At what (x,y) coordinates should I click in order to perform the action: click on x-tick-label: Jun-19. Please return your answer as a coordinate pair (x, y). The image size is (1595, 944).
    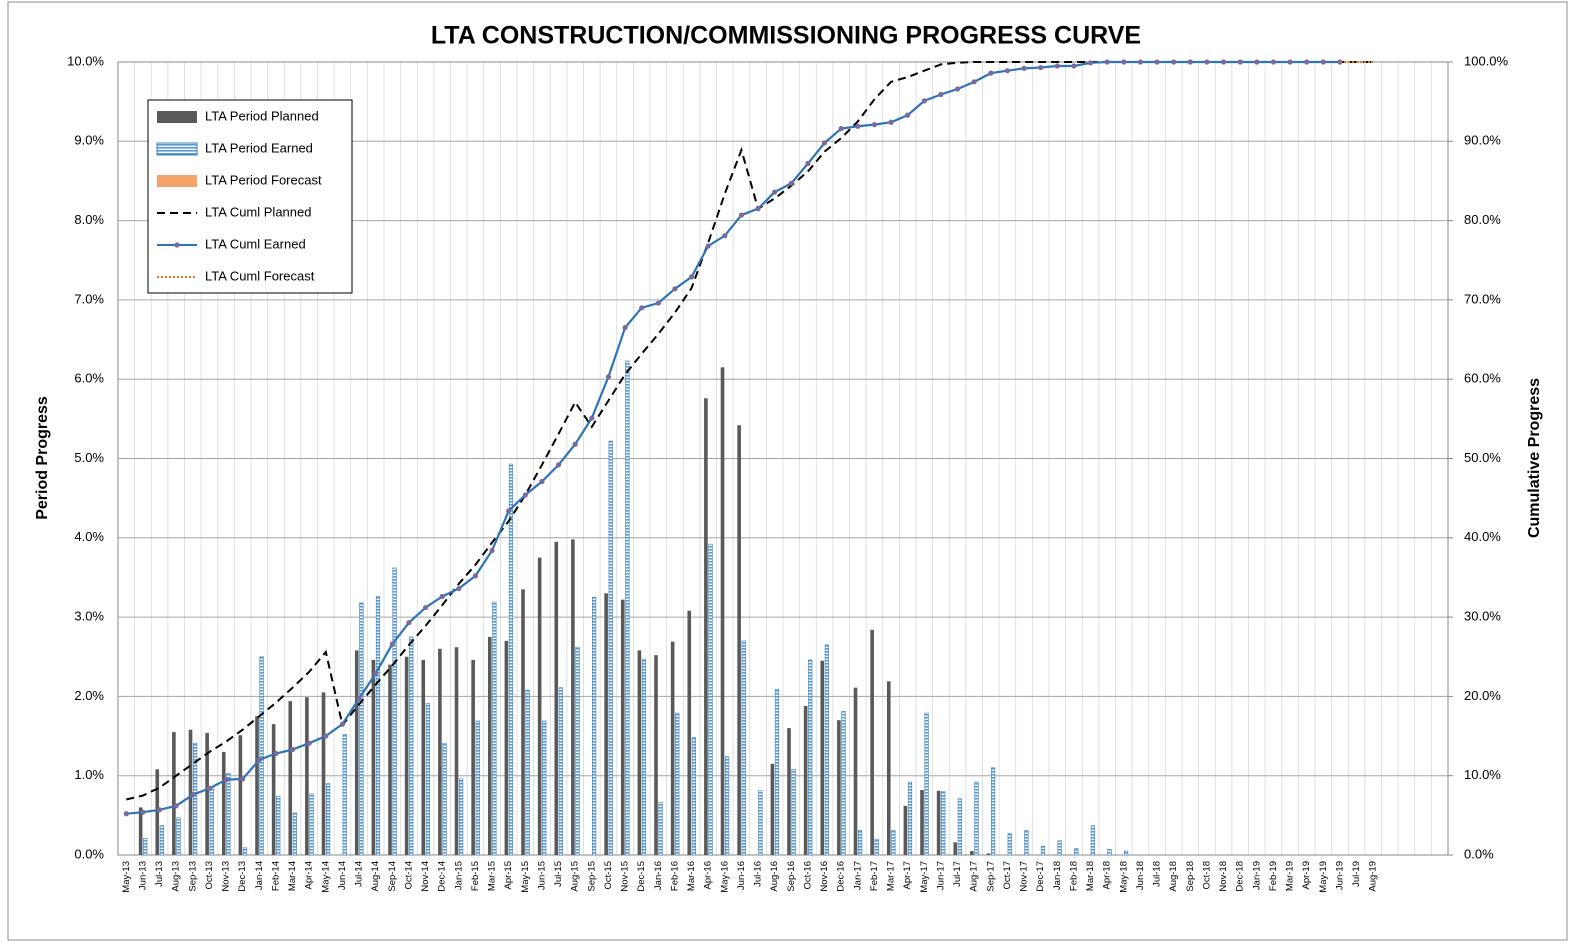
    Looking at the image, I should click on (1339, 875).